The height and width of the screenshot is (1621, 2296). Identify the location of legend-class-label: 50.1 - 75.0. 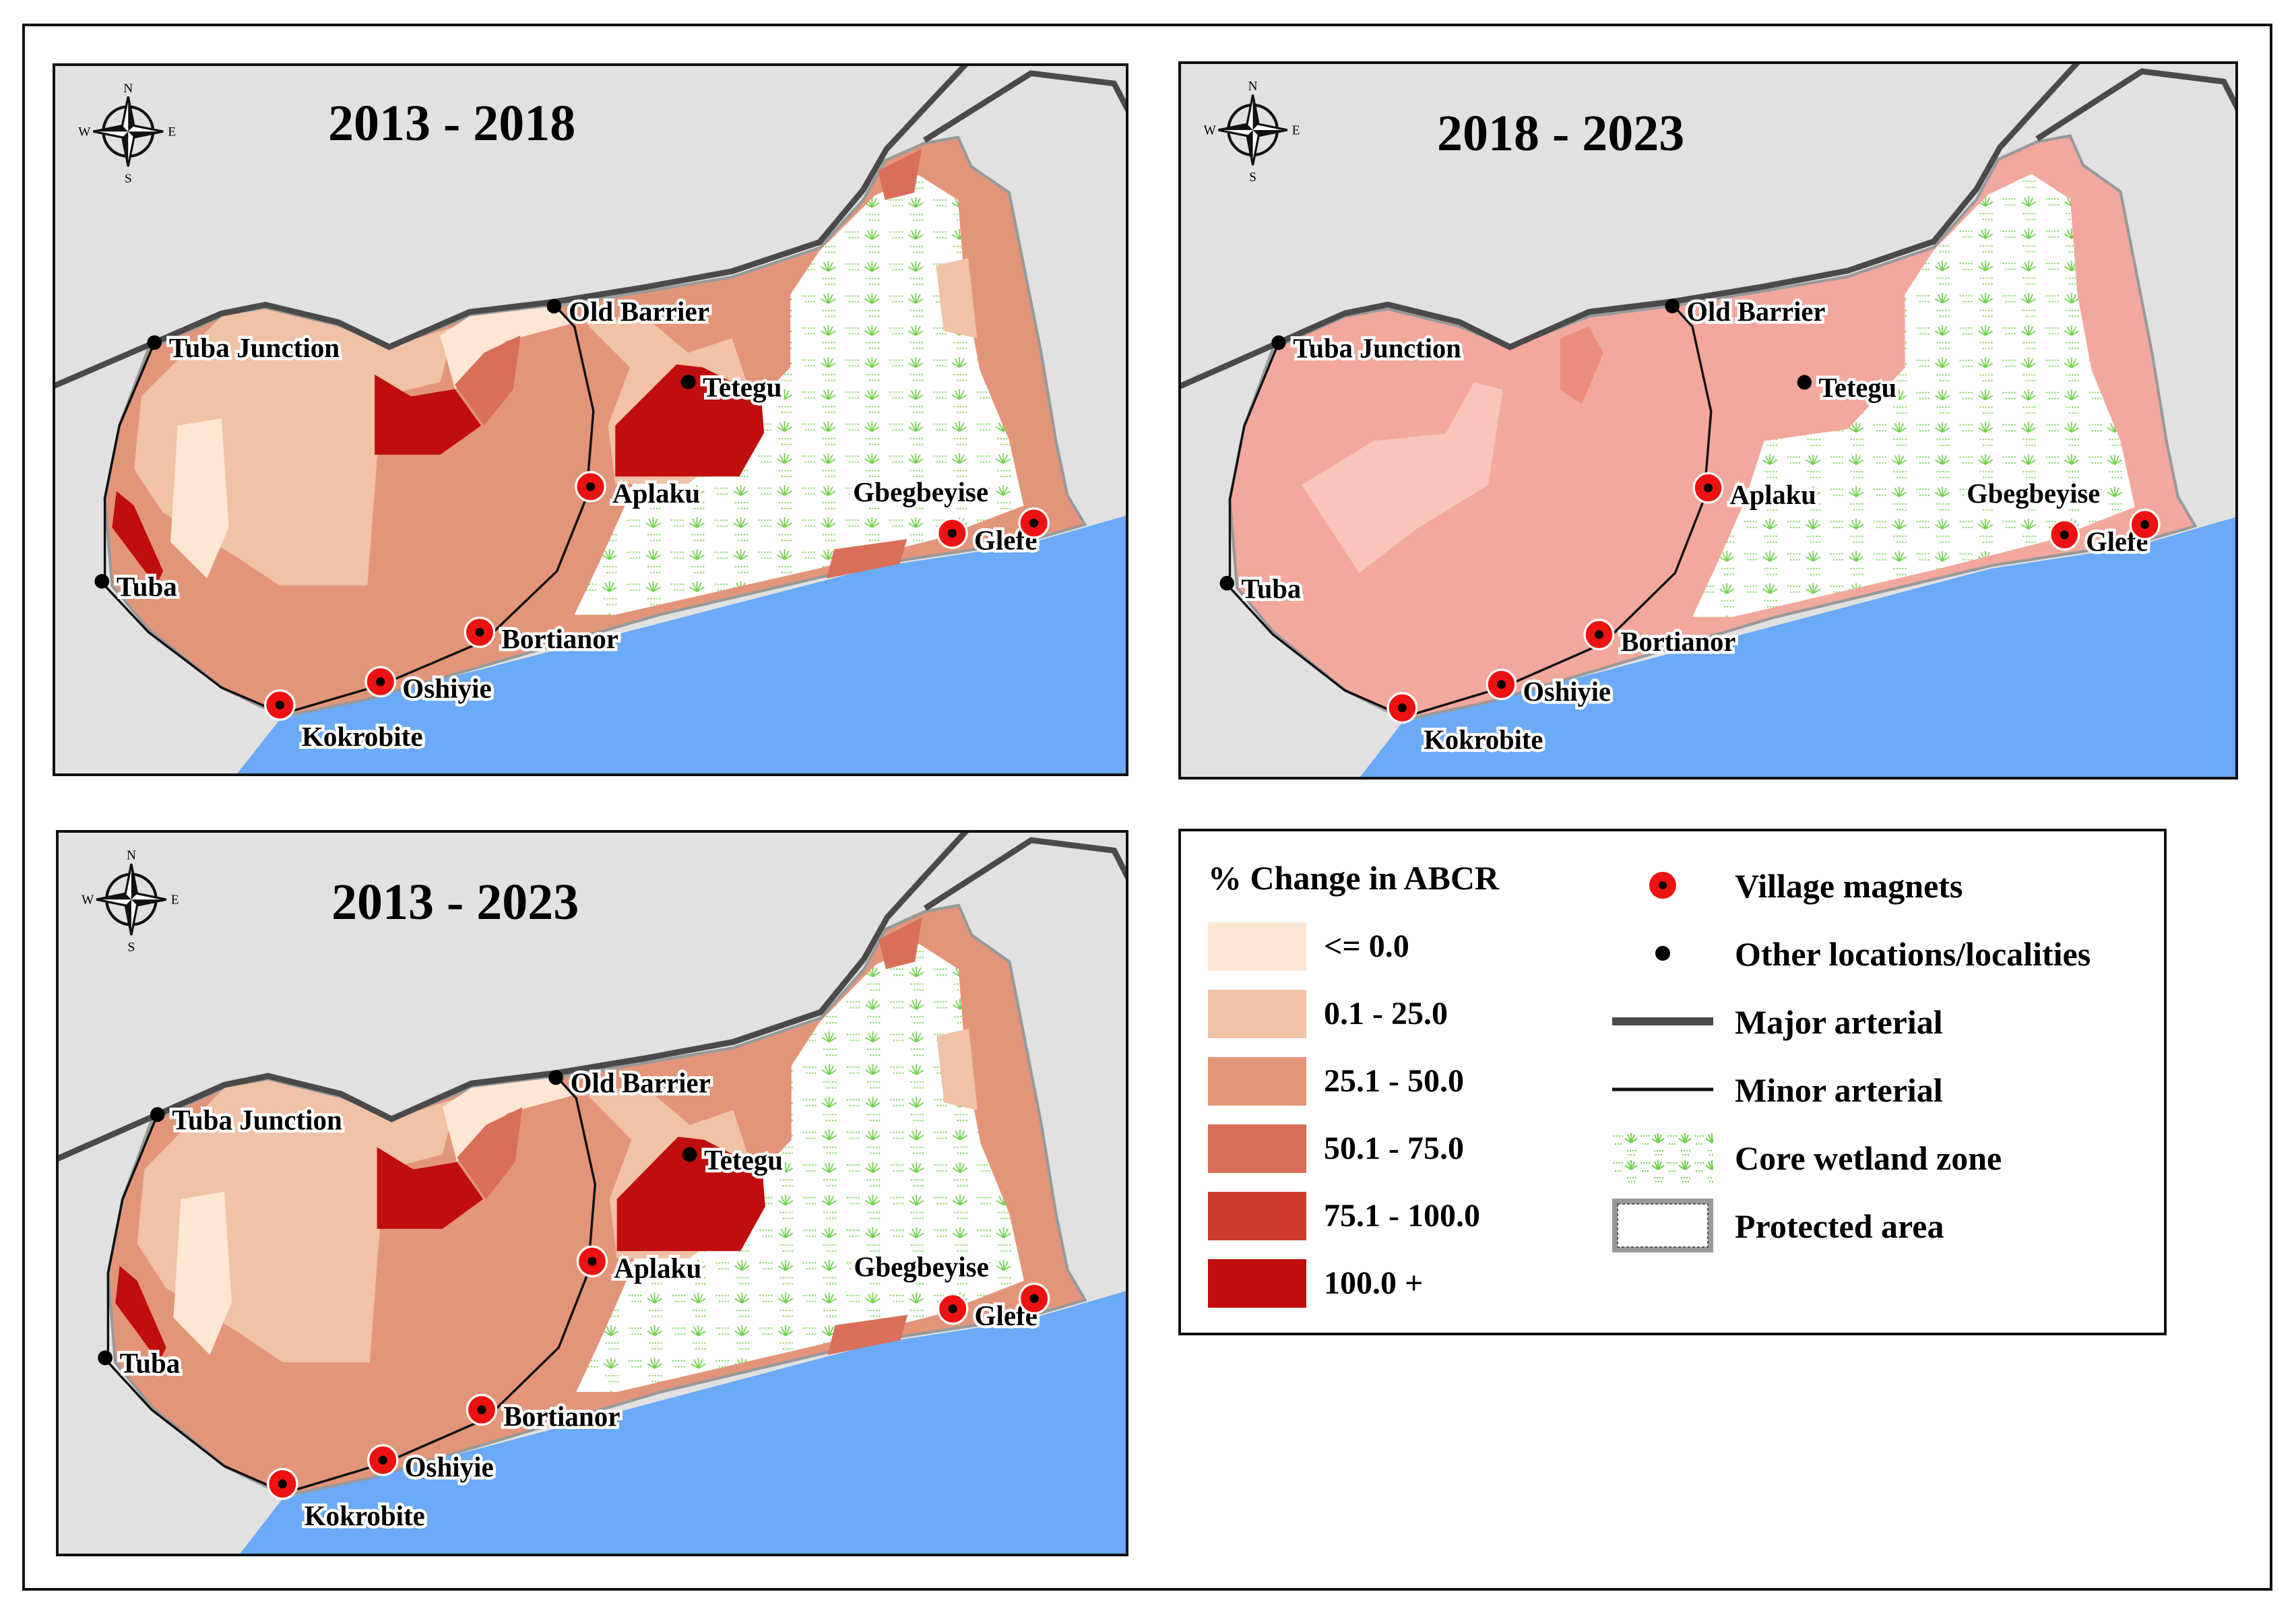
(1394, 1148).